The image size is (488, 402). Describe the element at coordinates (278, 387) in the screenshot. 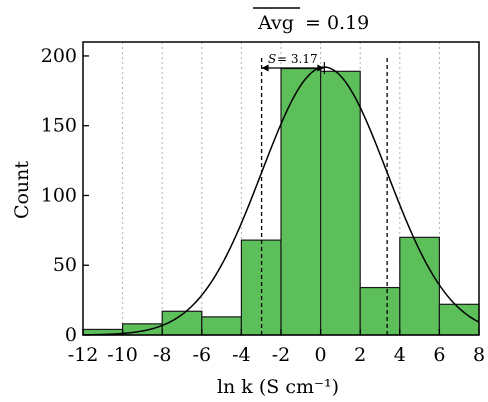

I see `x-axis-label: ln k (S cm⁻¹)` at that location.